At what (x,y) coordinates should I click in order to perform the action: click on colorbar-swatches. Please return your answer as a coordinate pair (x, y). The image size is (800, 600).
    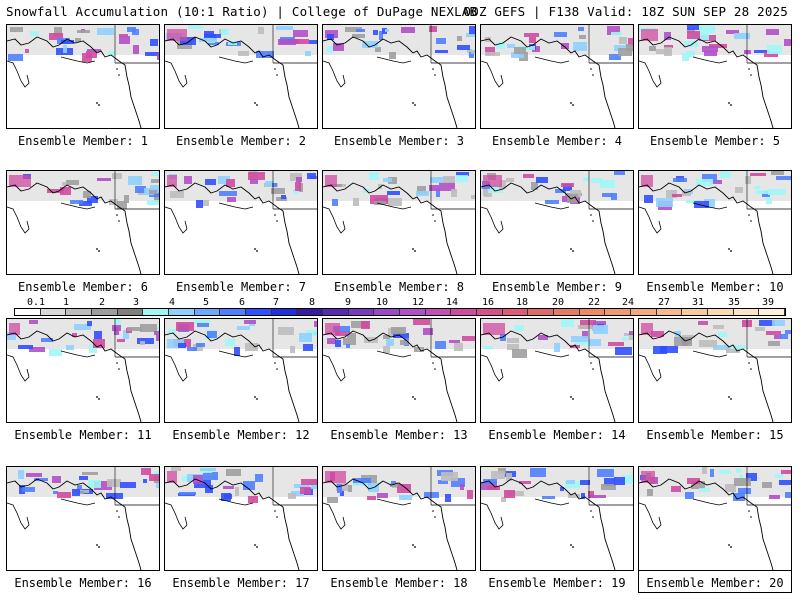
    Looking at the image, I should click on (400, 312).